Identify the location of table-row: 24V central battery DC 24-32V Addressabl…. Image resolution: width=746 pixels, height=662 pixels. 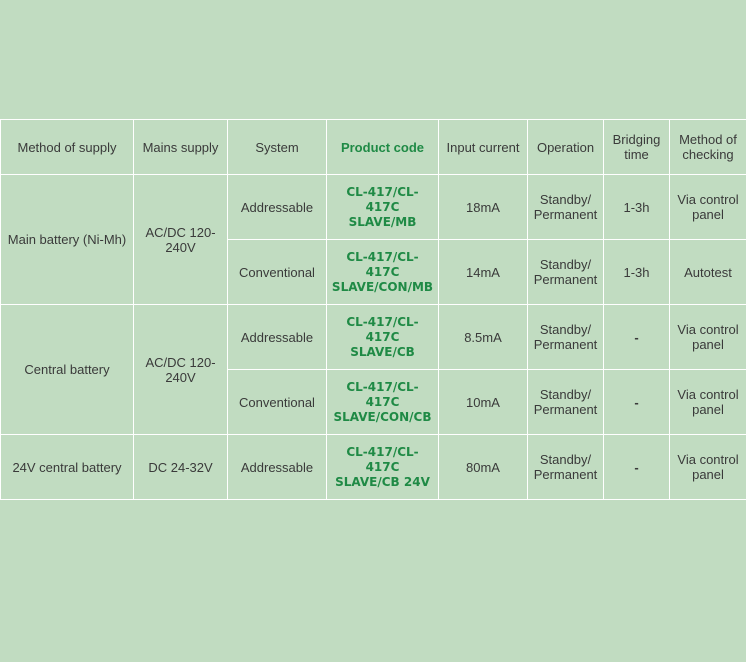
(373, 467).